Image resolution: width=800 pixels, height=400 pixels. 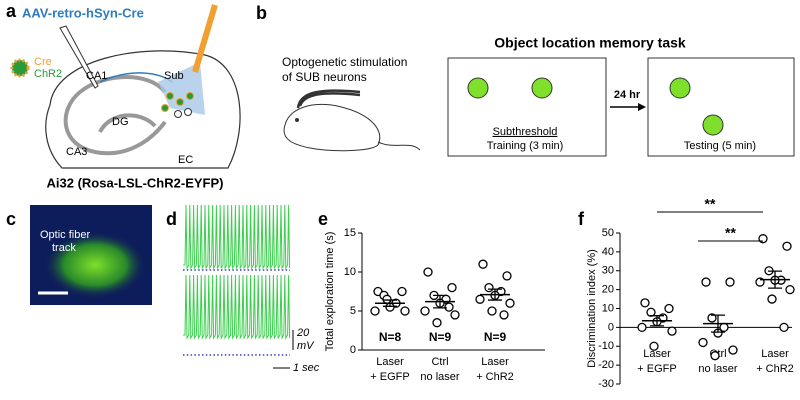 I want to click on testing-label: Testing (5 min), so click(x=720, y=146).